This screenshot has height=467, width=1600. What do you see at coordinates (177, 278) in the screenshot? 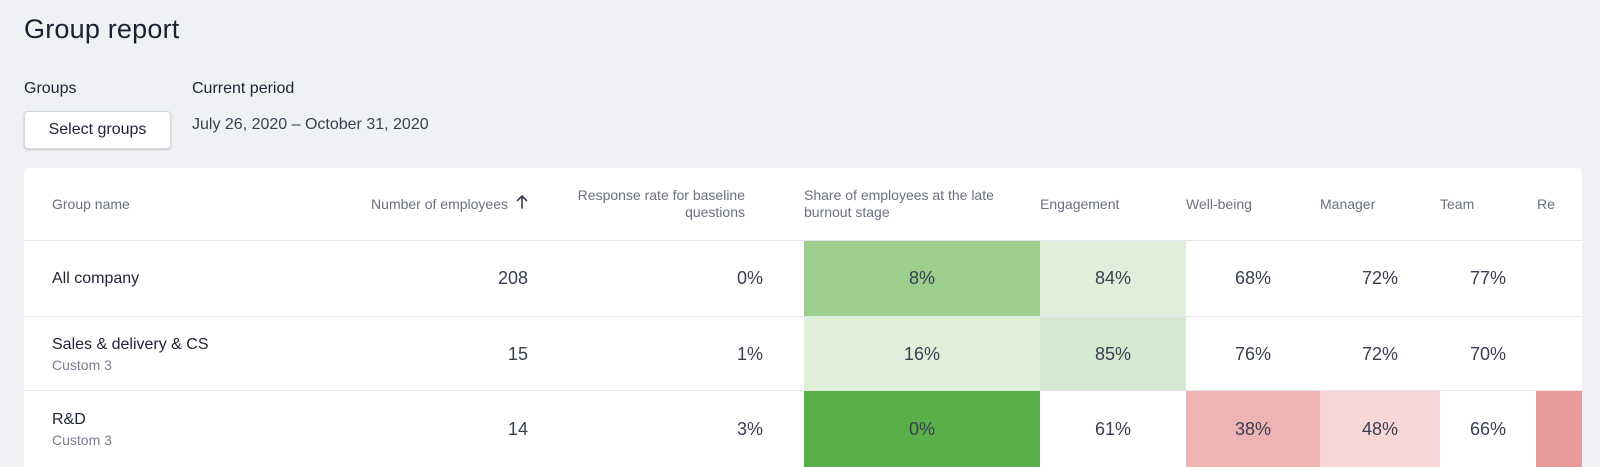
I see `group-name-cell: All company` at bounding box center [177, 278].